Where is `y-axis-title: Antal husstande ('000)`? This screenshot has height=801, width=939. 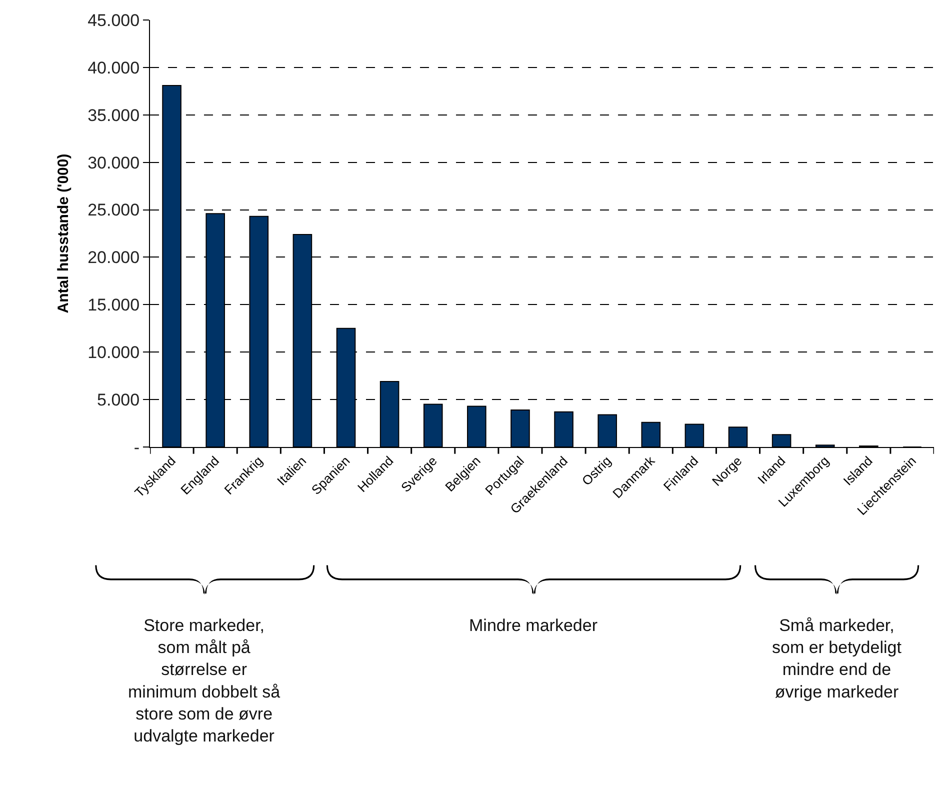 y-axis-title: Antal husstande ('000) is located at coordinates (63, 234).